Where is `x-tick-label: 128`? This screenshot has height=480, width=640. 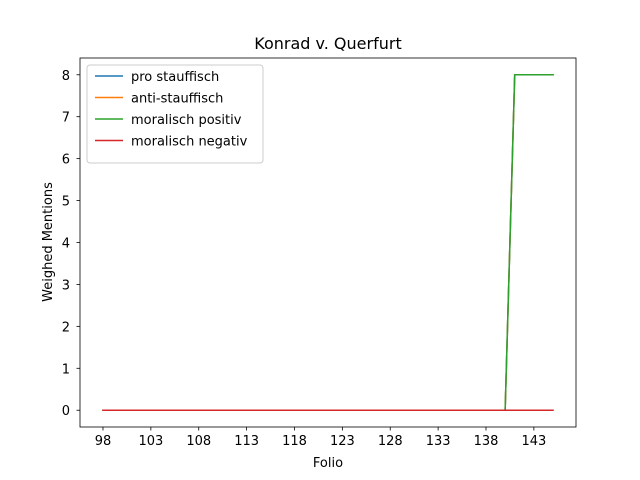
x-tick-label: 128 is located at coordinates (390, 441).